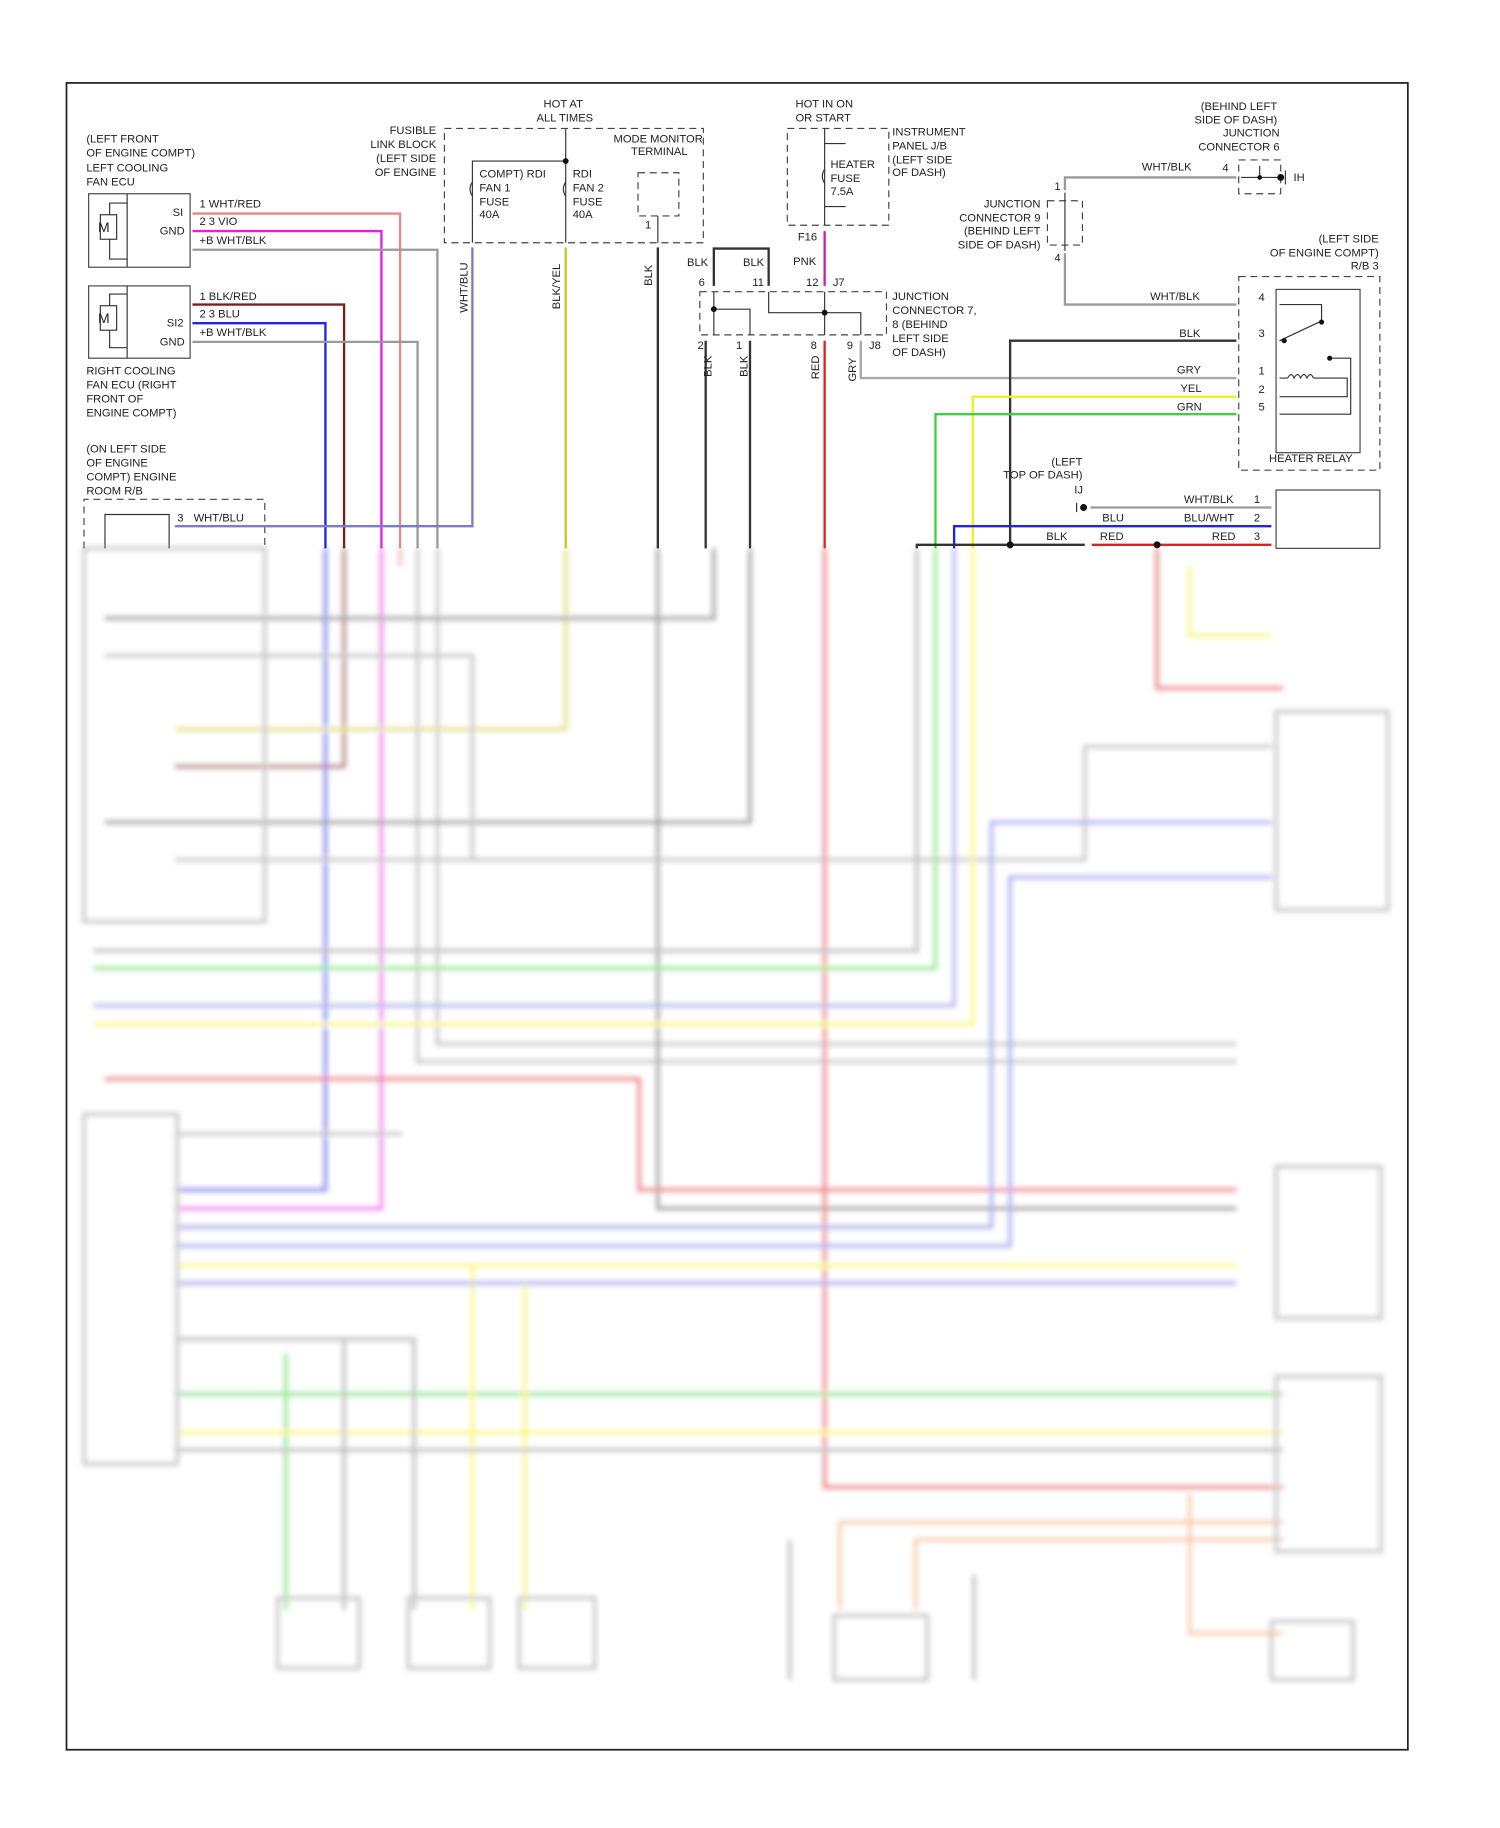  Describe the element at coordinates (259, 435) in the screenshot. I see `wire-blu` at that location.